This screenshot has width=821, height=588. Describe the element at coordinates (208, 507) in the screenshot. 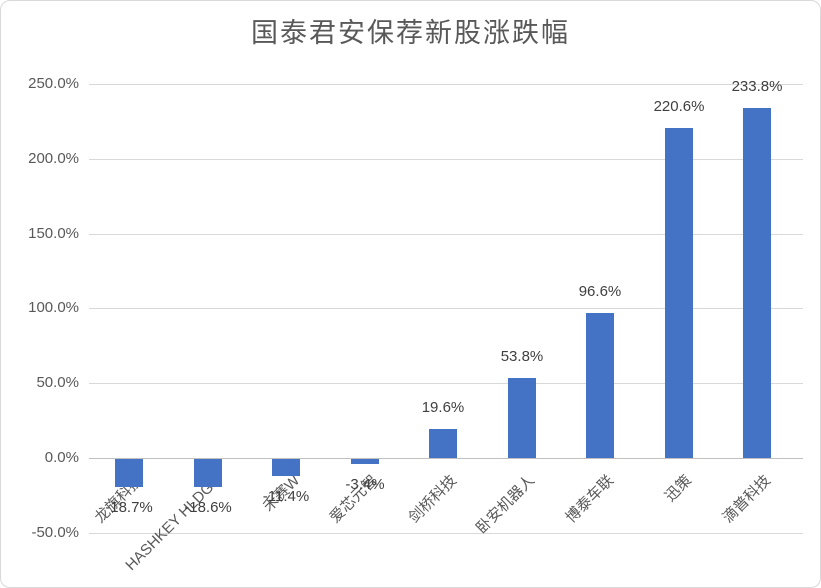

I see `bar-value-label: -18.6%` at that location.